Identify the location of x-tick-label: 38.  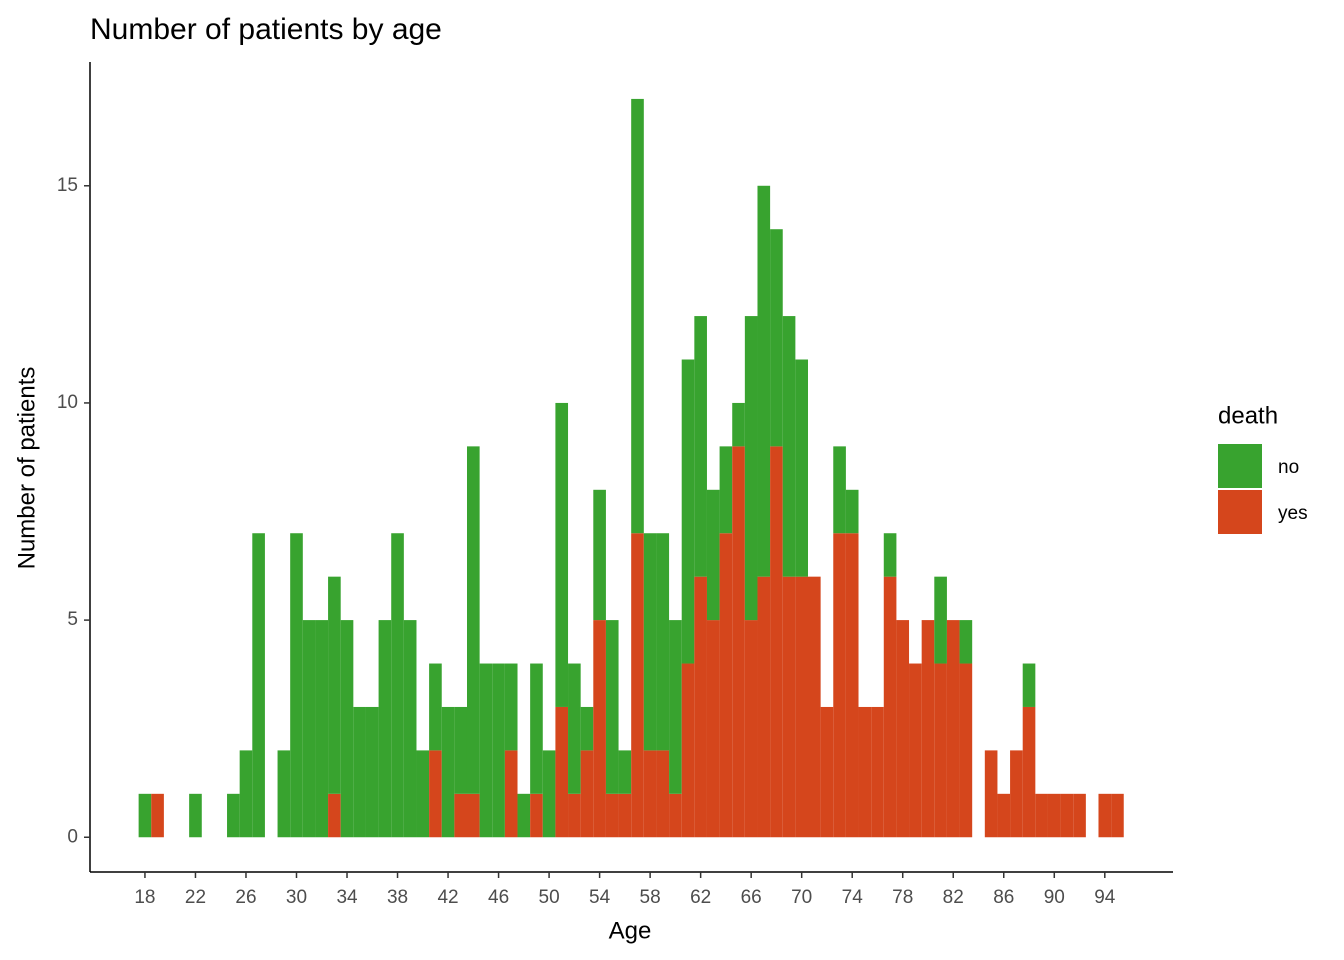
(397, 897).